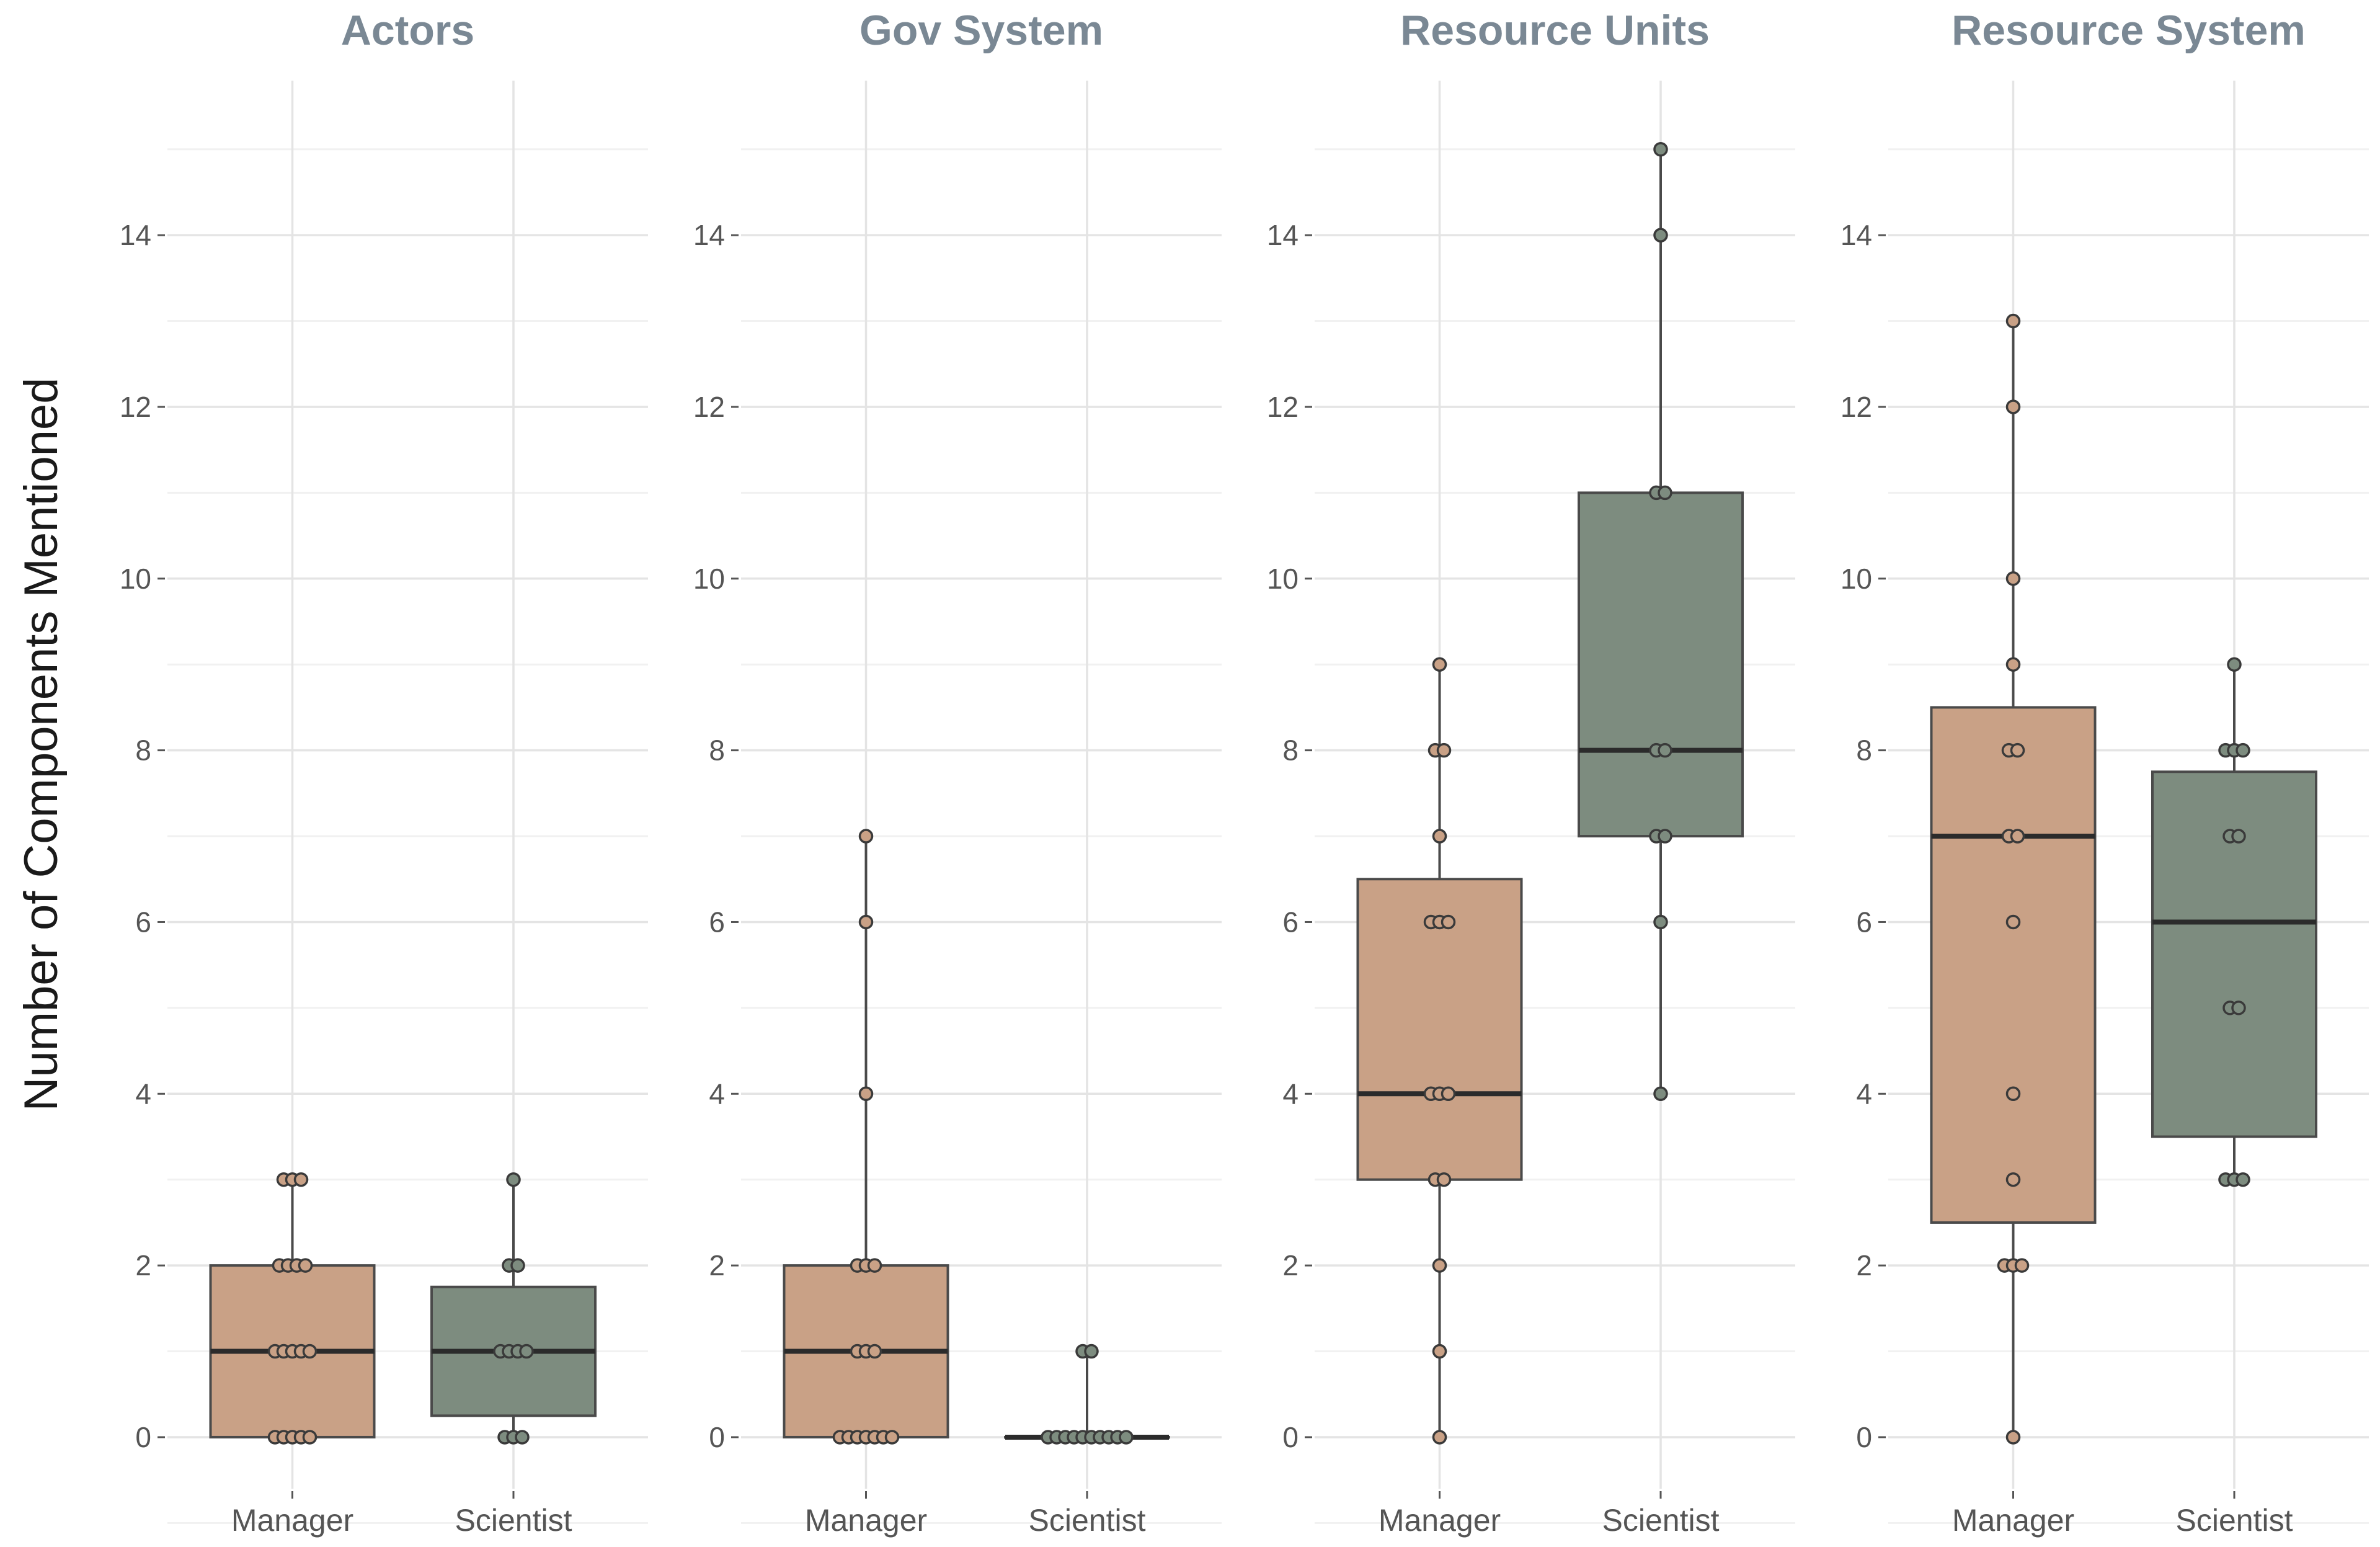 This screenshot has height=1547, width=2380. Describe the element at coordinates (1555, 30) in the screenshot. I see `facet-title: Resource Units` at that location.